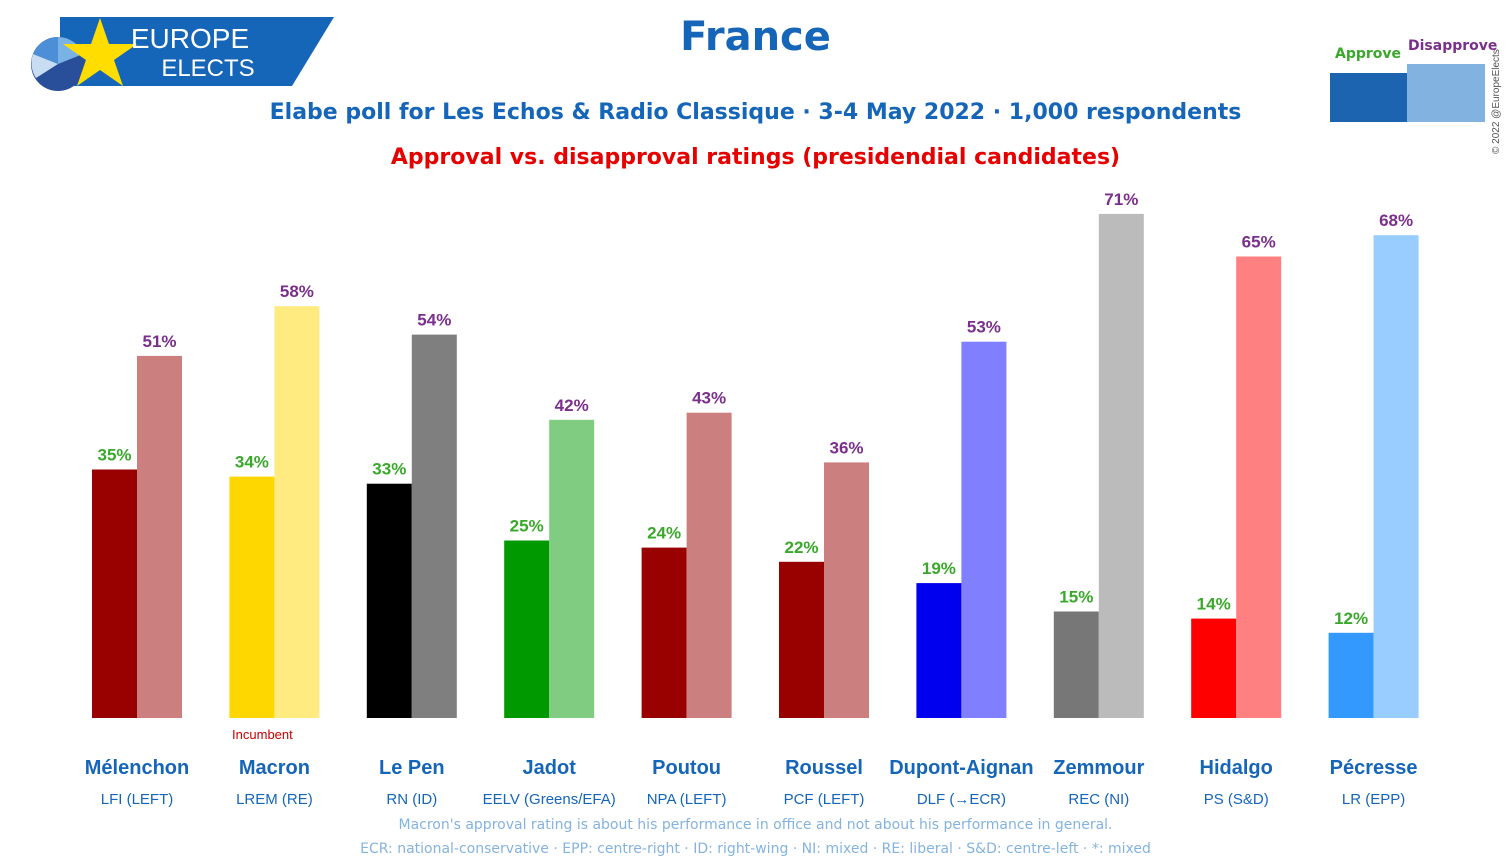 This screenshot has height=865, width=1511. I want to click on data-label-disapprove-hidalgo: 65%, so click(1259, 242).